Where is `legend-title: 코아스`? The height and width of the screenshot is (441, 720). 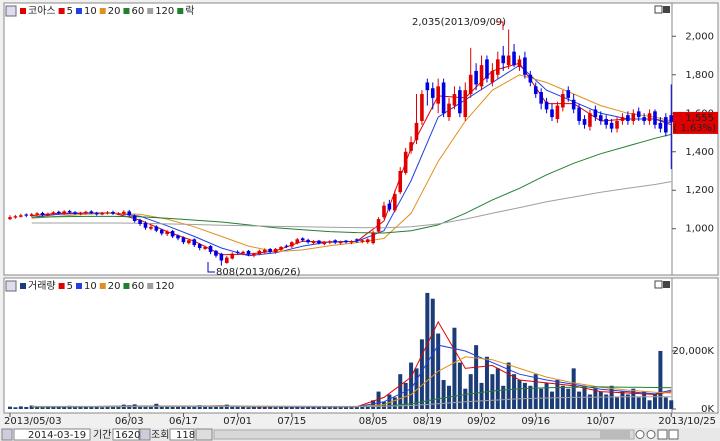 legend-title: 코아스 is located at coordinates (42, 11).